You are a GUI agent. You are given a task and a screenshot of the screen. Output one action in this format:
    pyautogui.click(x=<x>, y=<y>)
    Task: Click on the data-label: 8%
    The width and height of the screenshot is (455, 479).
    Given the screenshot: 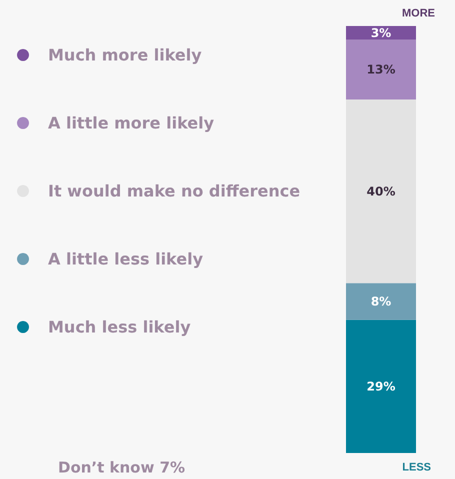 What is the action you would take?
    pyautogui.click(x=381, y=301)
    